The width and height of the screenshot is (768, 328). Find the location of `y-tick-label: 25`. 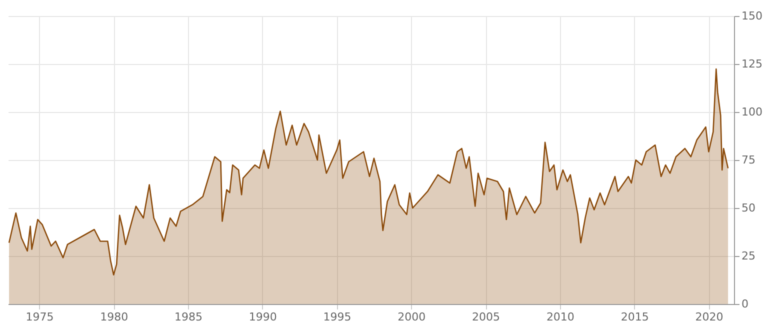

y-tick-label: 25 is located at coordinates (749, 256).